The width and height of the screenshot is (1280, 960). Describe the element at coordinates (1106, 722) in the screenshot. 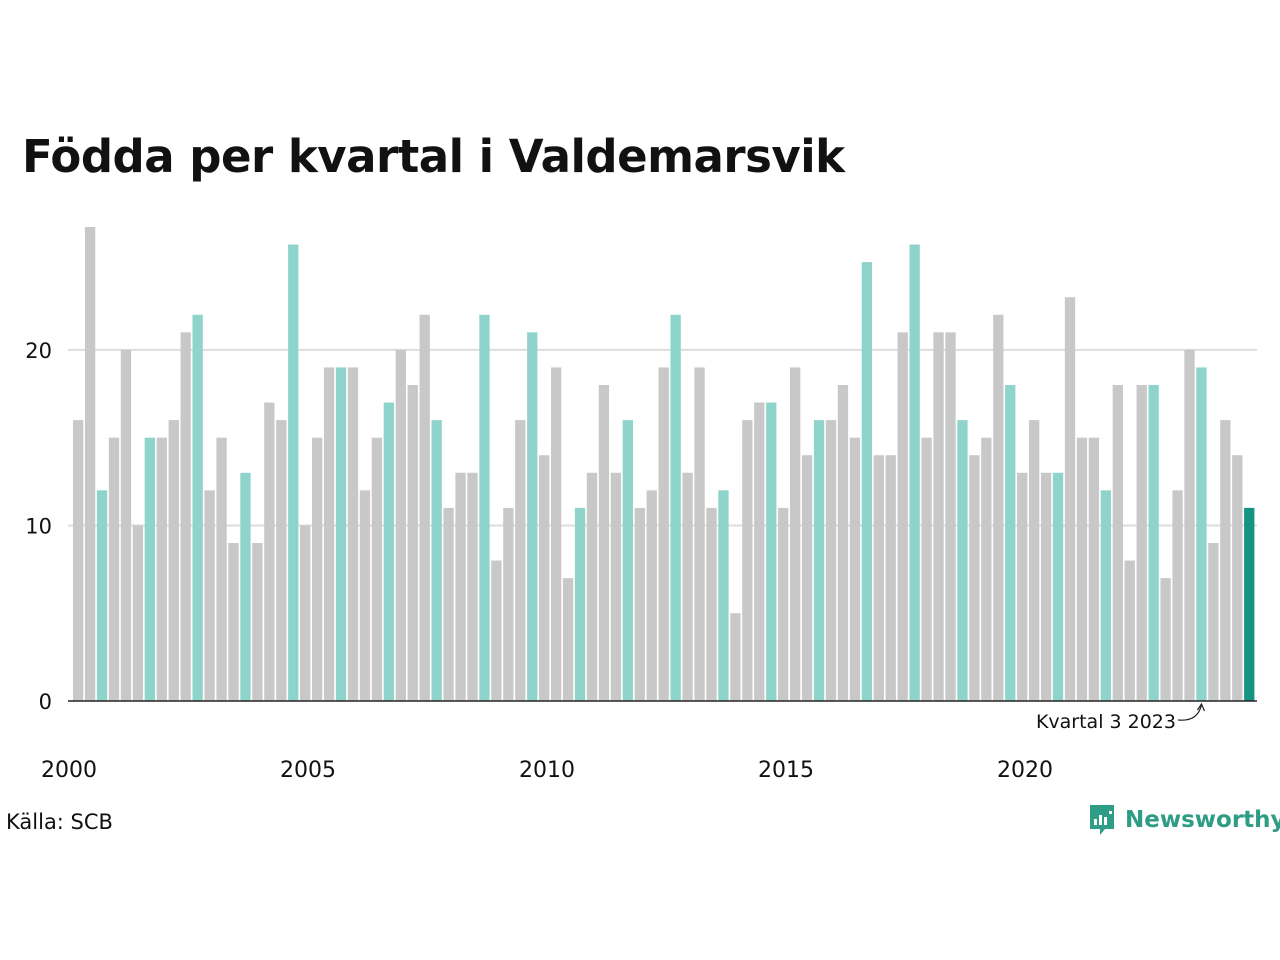

I see `annotation-label: Kvartal 3 2023` at that location.